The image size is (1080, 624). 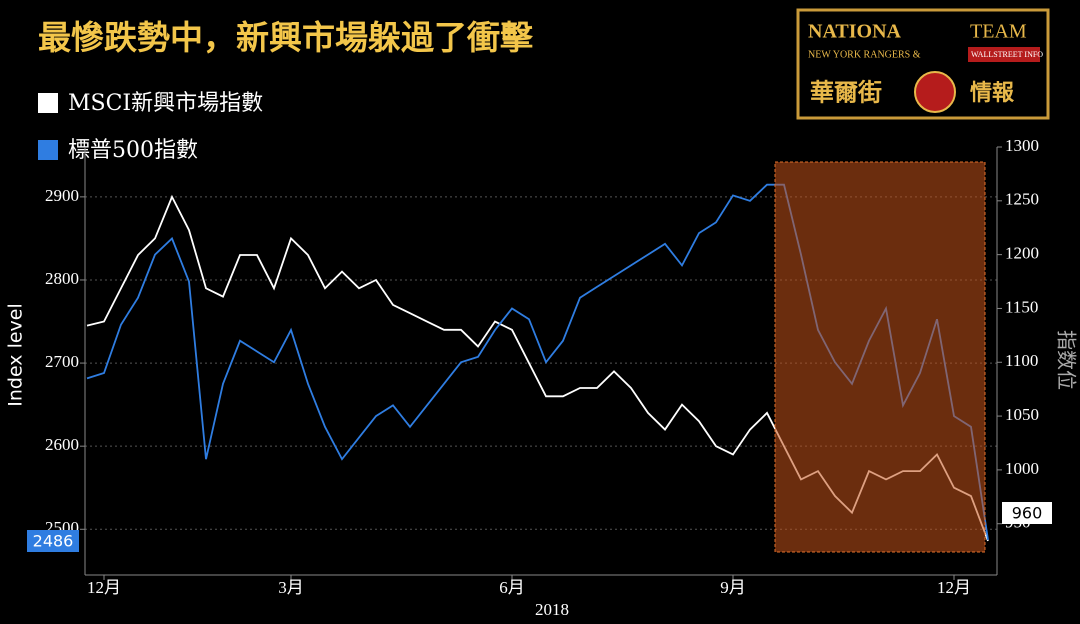 What do you see at coordinates (846, 92) in the screenshot?
I see `logo-text: 華爾街` at bounding box center [846, 92].